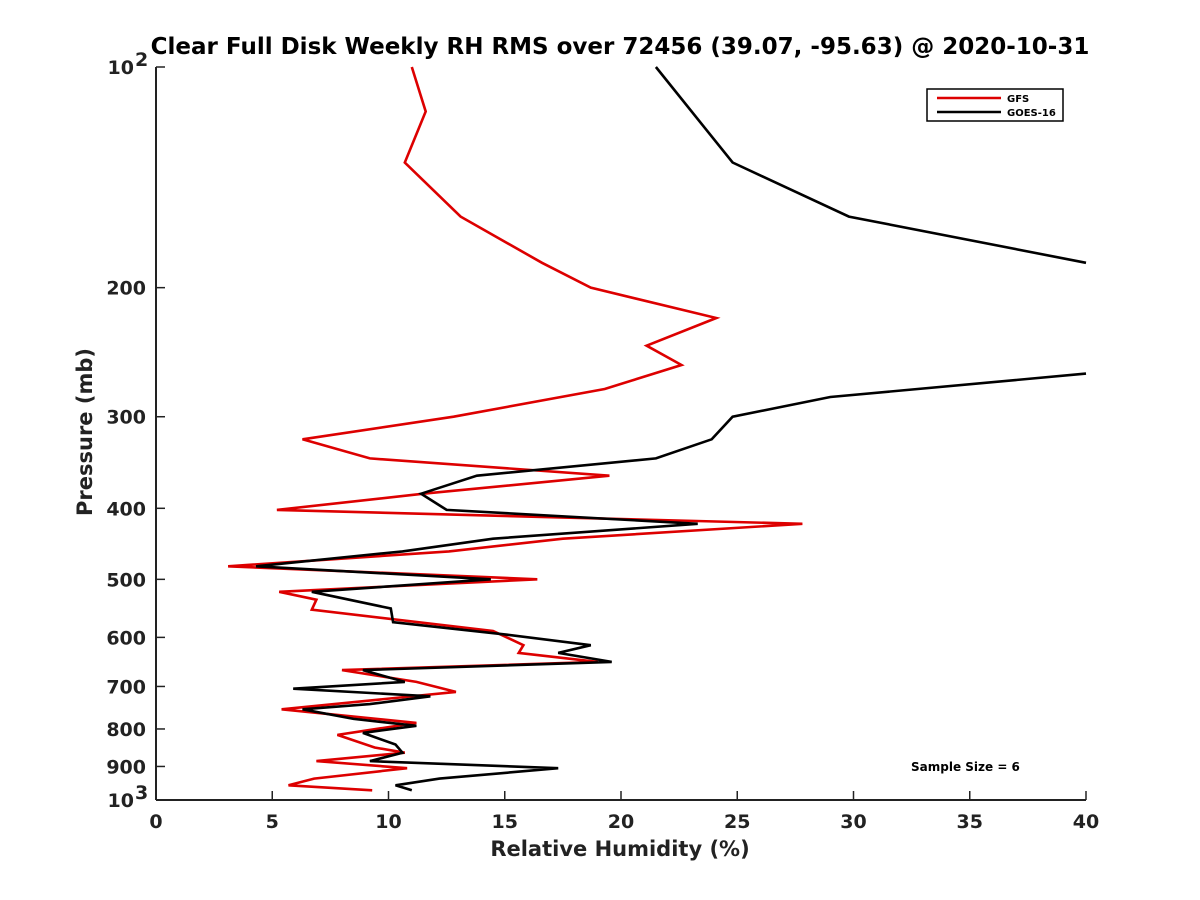 Image resolution: width=1200 pixels, height=900 pixels. What do you see at coordinates (126, 687) in the screenshot?
I see `y-tick-label: 700` at bounding box center [126, 687].